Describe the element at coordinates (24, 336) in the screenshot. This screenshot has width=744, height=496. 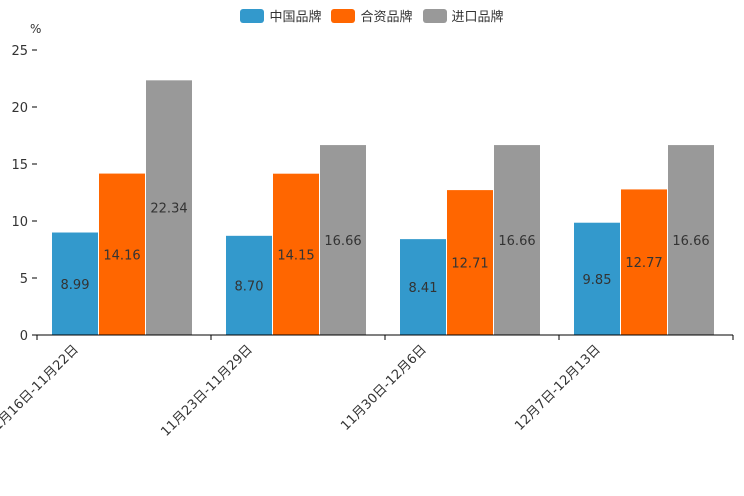
I see `y-tick-label-0: 0` at that location.